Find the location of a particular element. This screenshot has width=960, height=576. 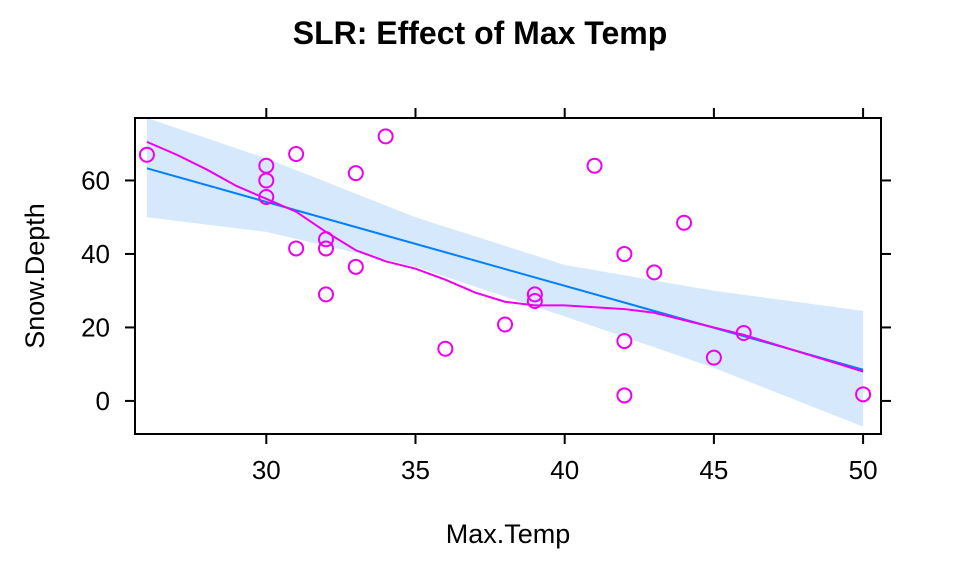

x-tick-label: 50 is located at coordinates (863, 470).